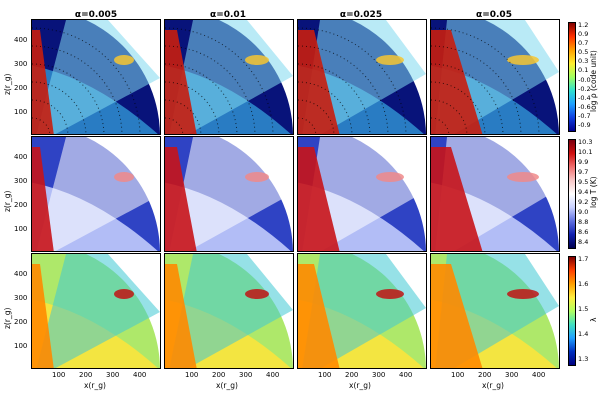 The width and height of the screenshot is (600, 400). What do you see at coordinates (228, 15) in the screenshot?
I see `column-title-2: α=0.01` at bounding box center [228, 15].